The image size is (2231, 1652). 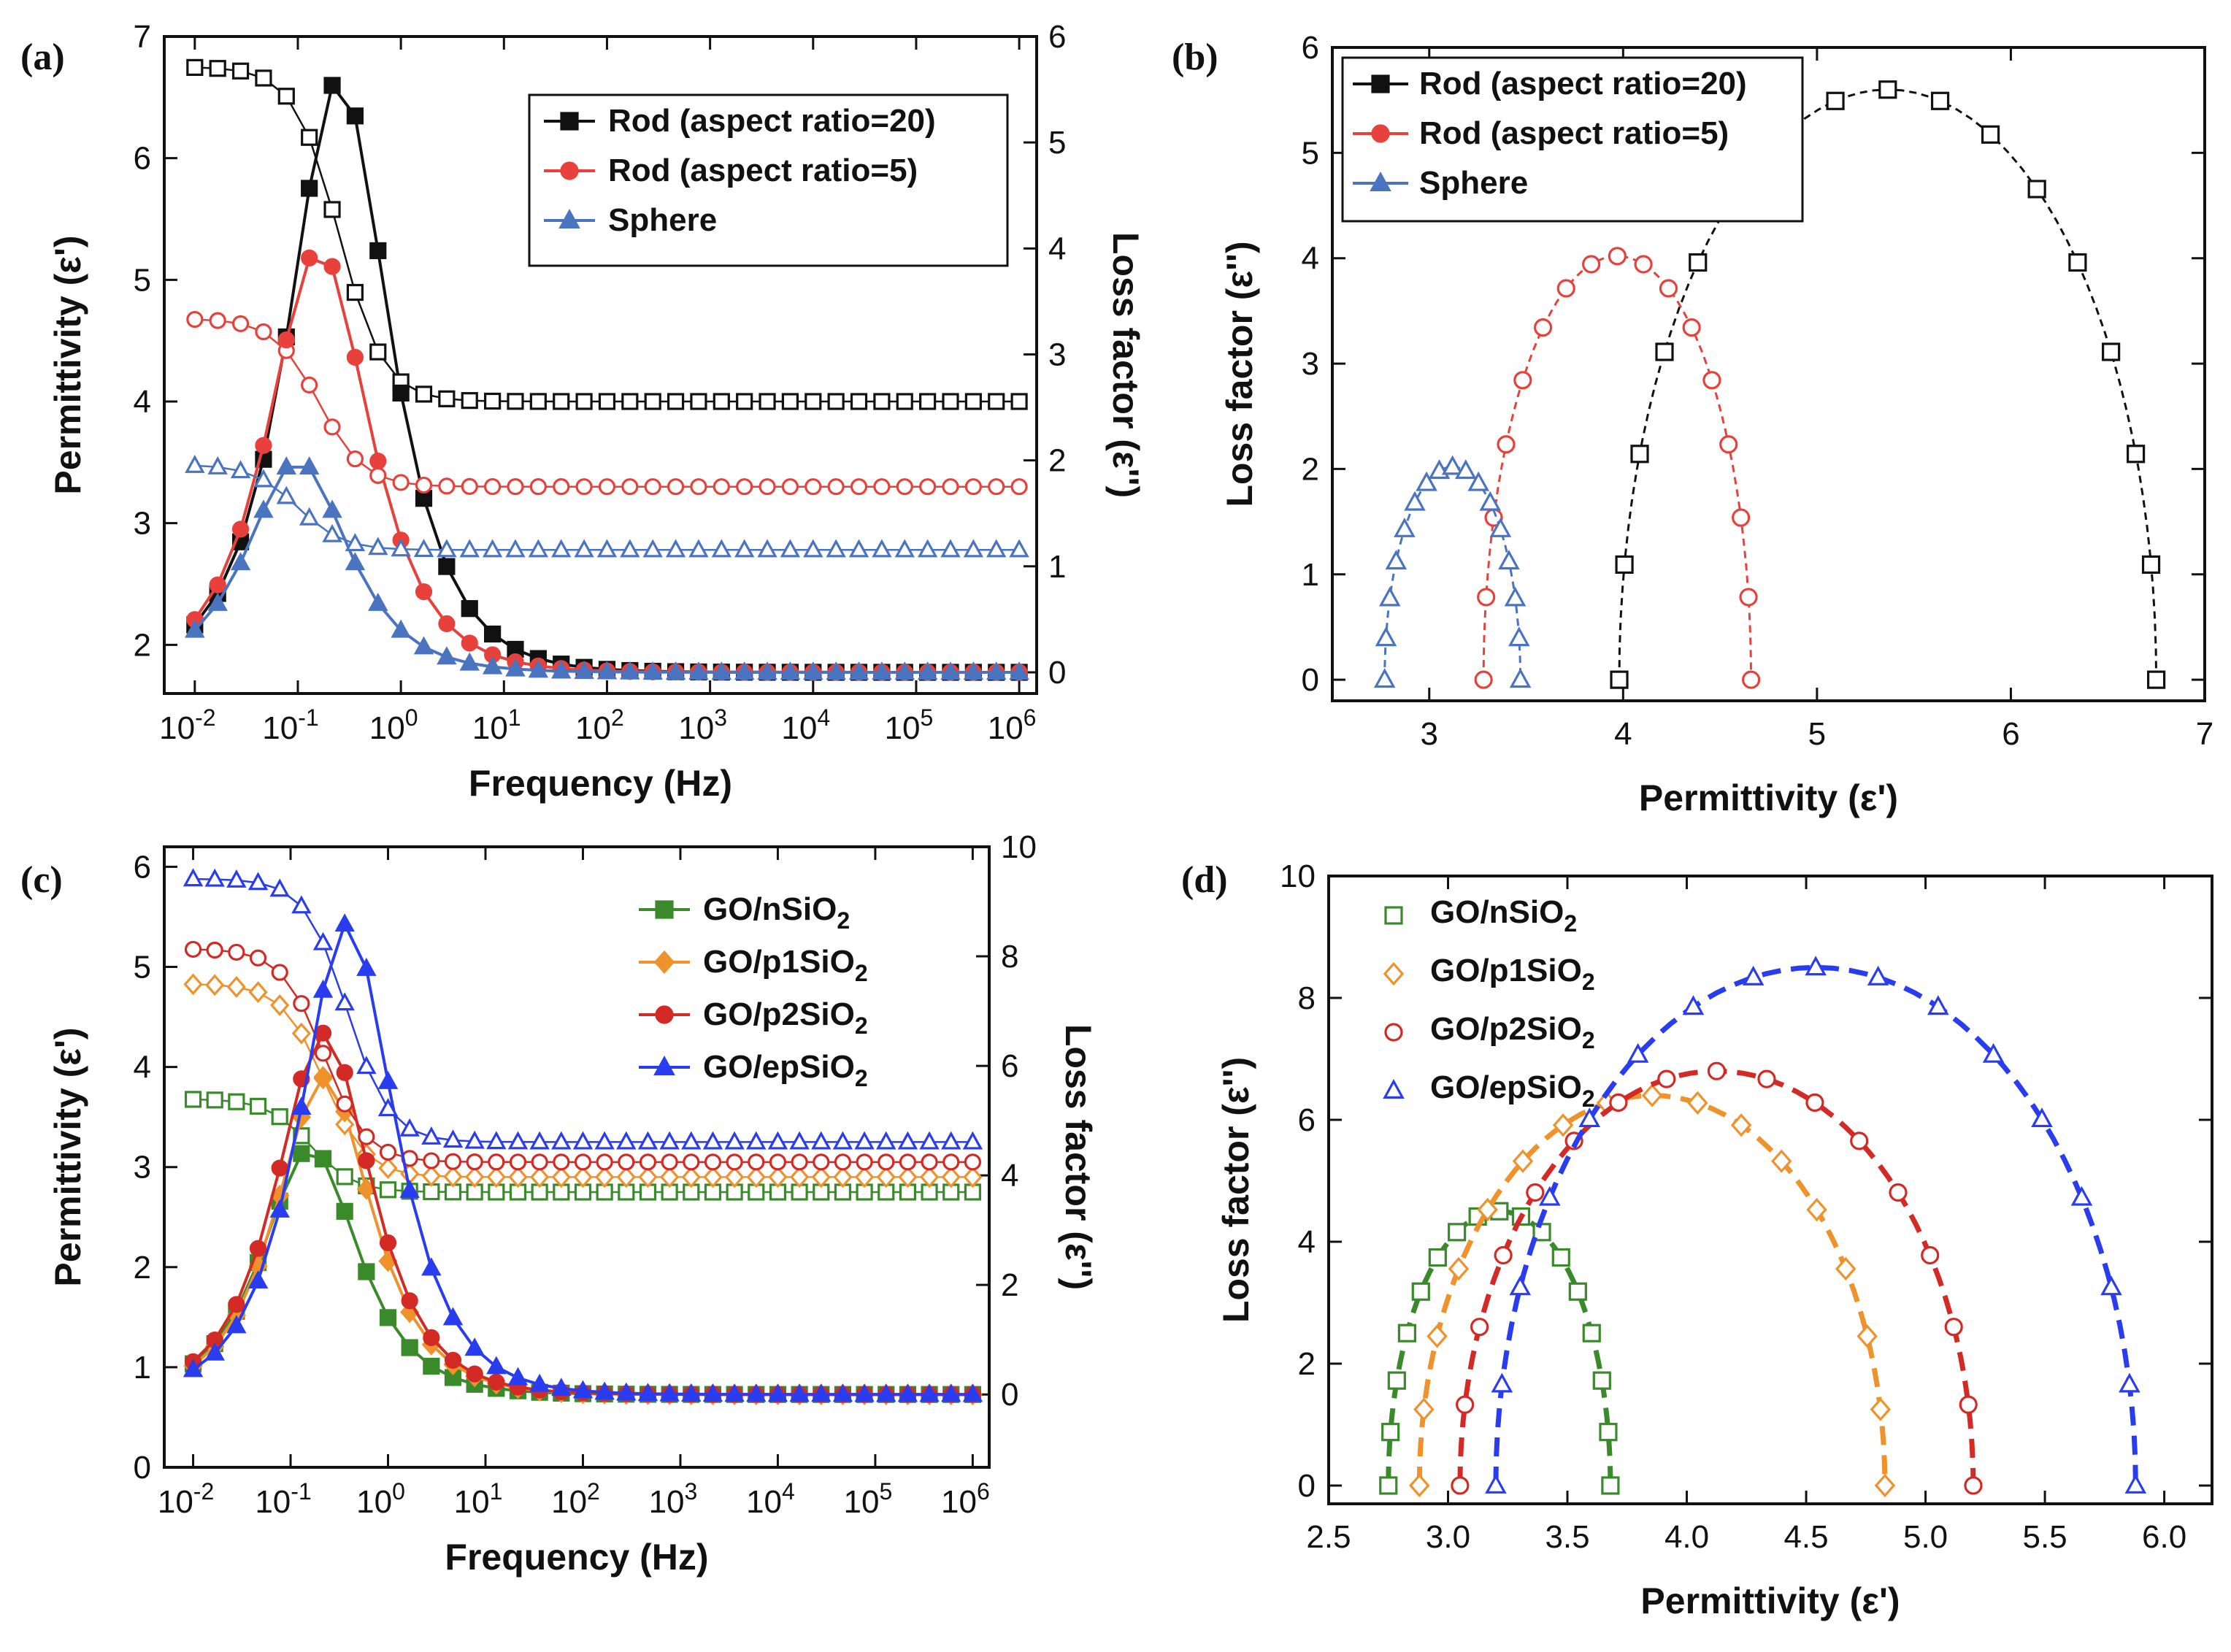 I want to click on x-tick-label-a: 10⁻¹, so click(x=290, y=725).